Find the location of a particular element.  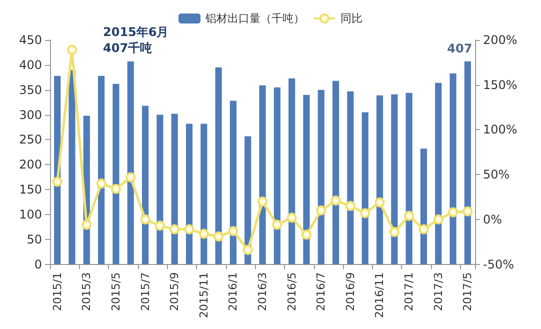

x-tick-label: 2016/1 is located at coordinates (233, 292).